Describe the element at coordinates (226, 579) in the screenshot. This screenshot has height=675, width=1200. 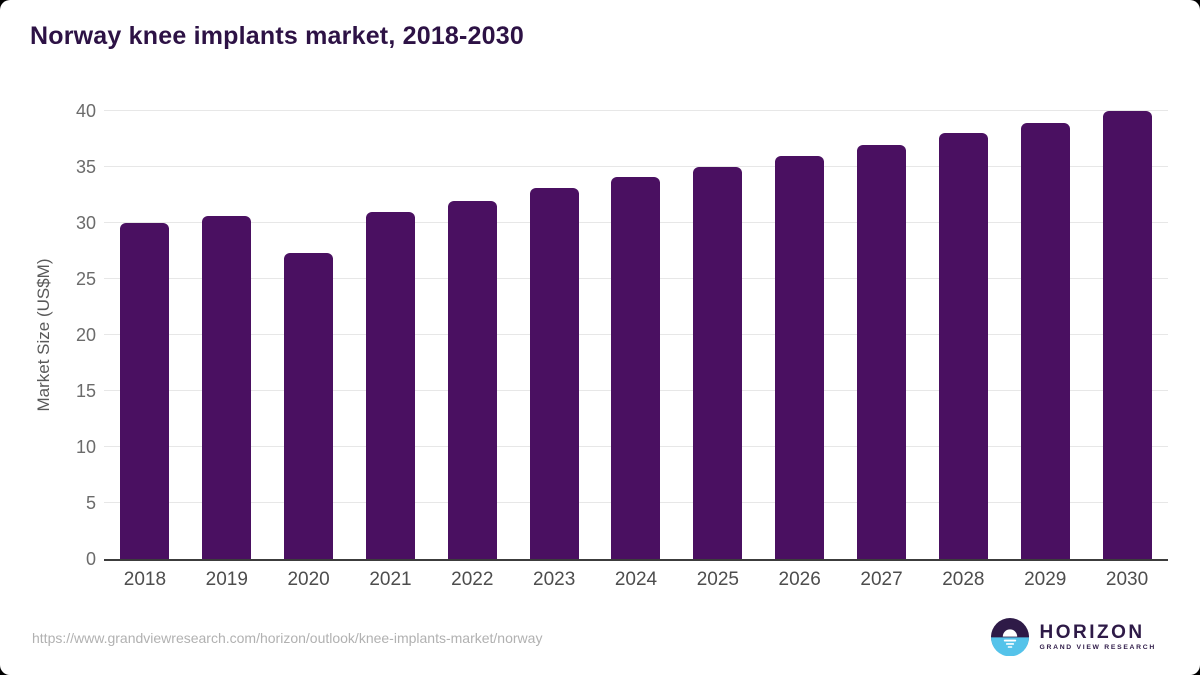
I see `x-label-2019: 2019` at that location.